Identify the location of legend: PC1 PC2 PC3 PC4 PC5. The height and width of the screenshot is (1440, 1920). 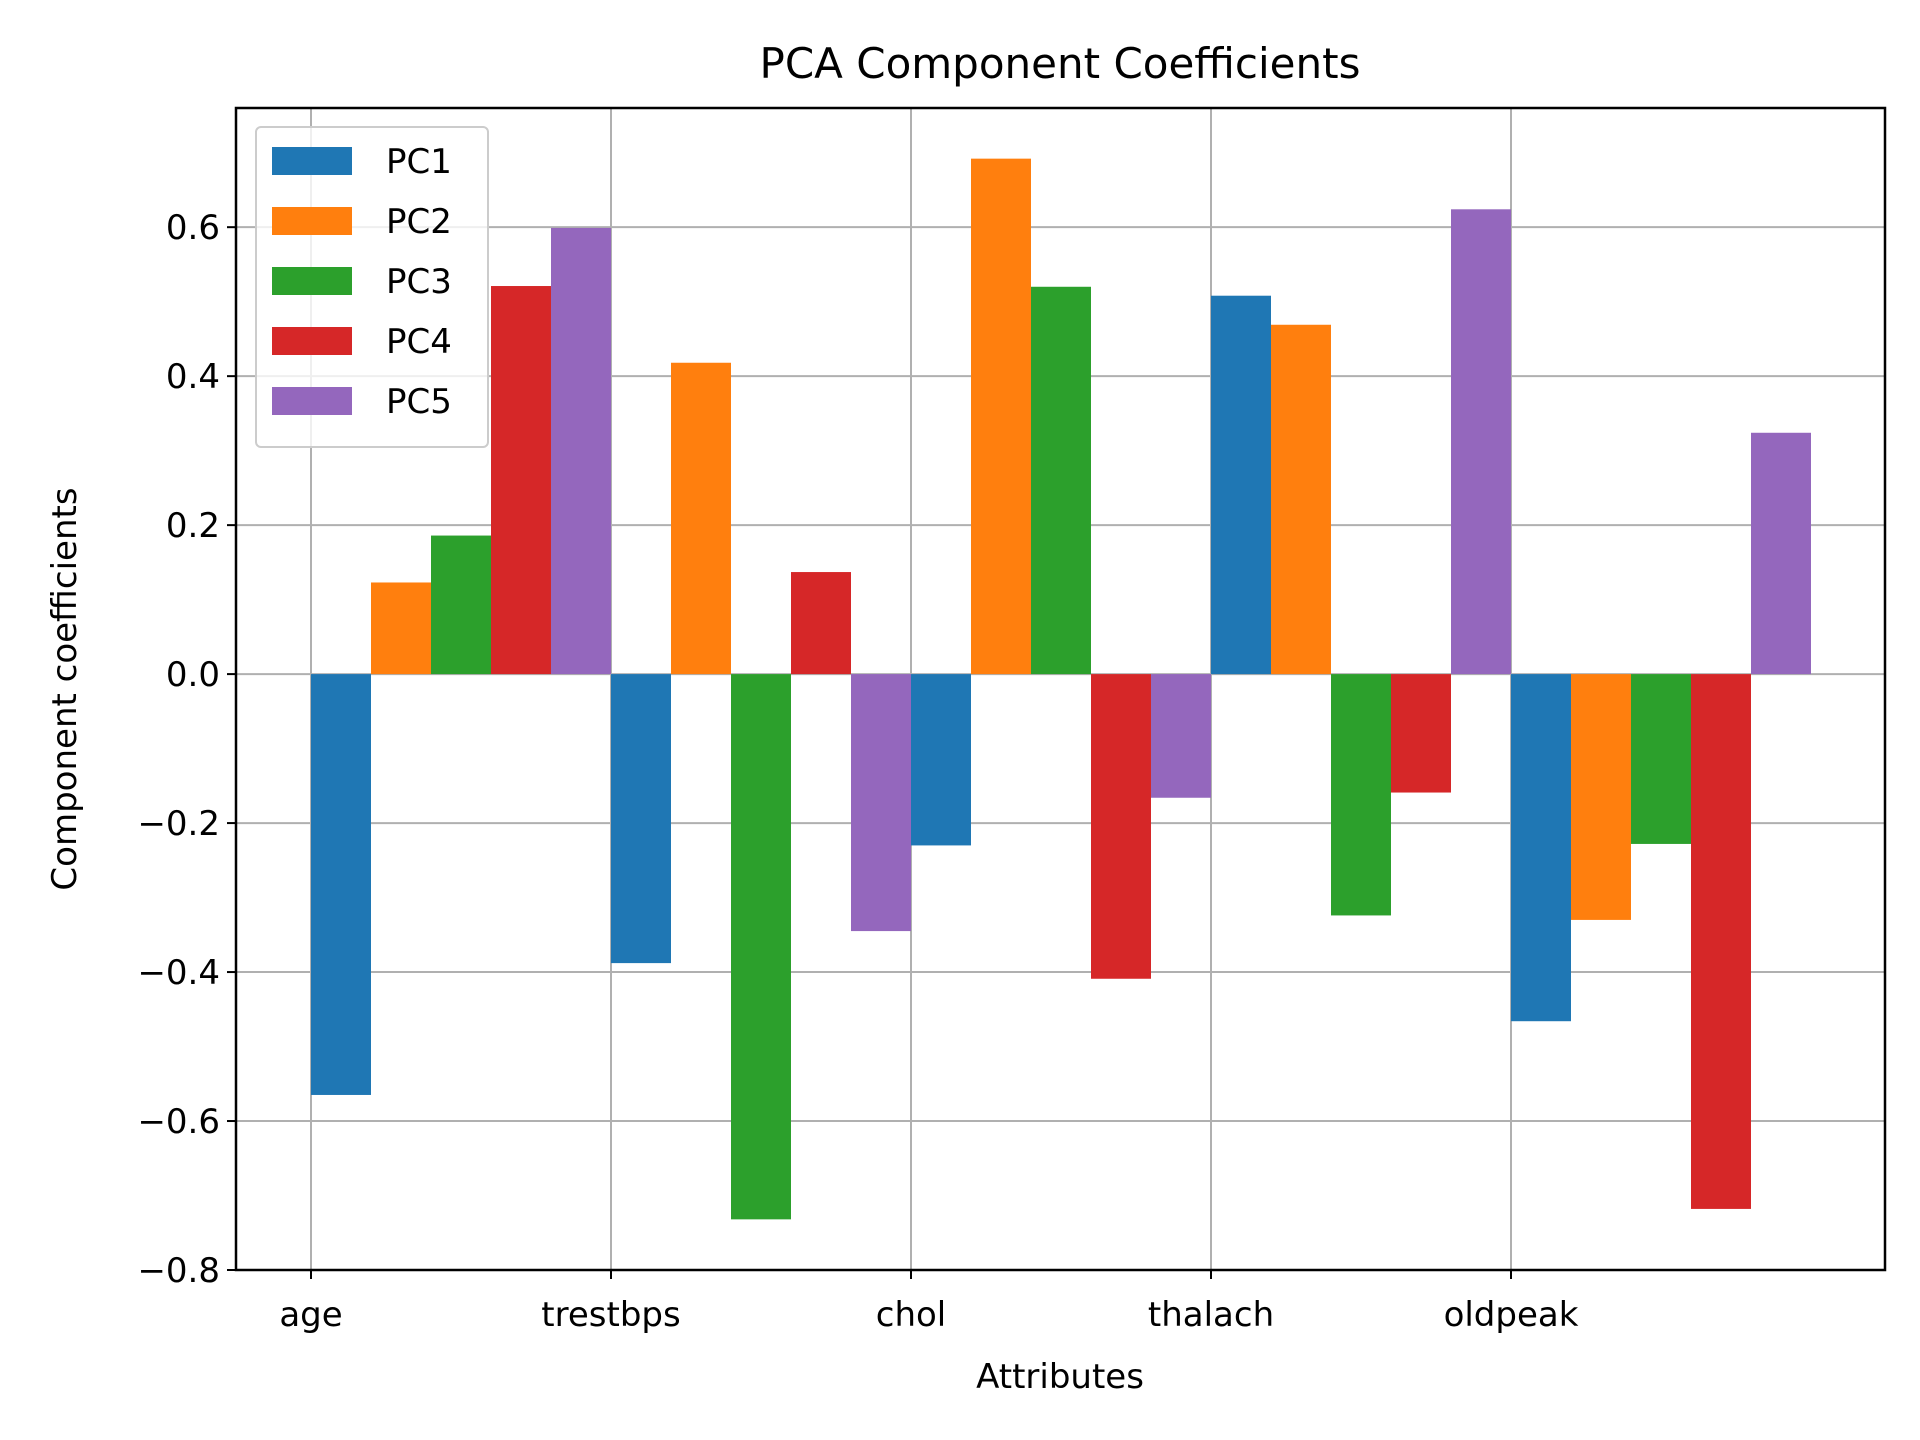
(372, 287).